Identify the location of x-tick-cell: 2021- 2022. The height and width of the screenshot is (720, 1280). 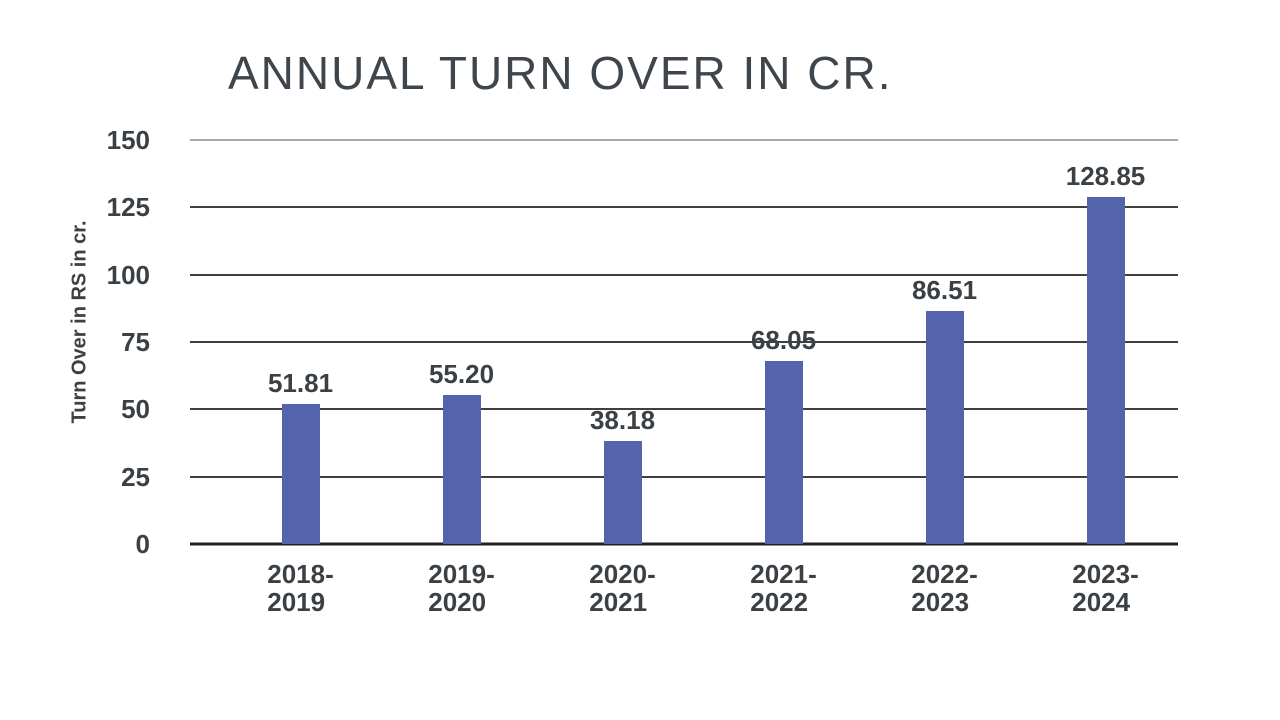
(783, 588).